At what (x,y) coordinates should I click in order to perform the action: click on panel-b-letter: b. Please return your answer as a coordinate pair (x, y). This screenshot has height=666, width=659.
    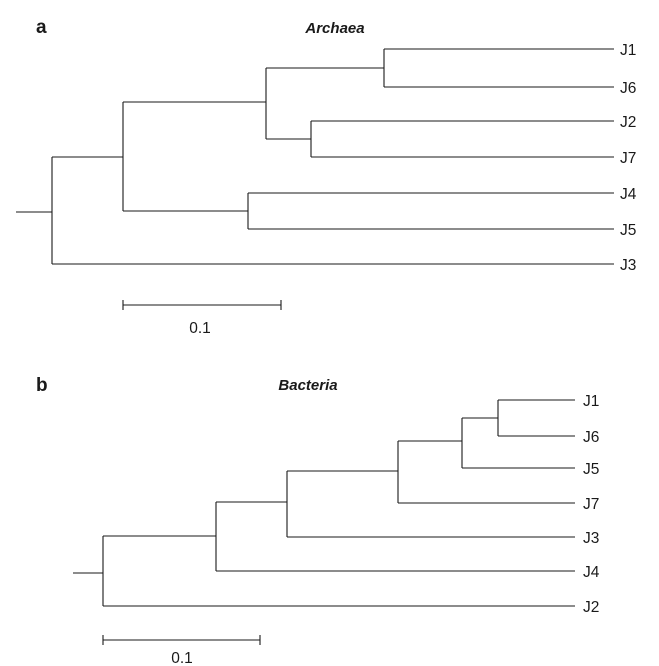
    Looking at the image, I should click on (42, 385).